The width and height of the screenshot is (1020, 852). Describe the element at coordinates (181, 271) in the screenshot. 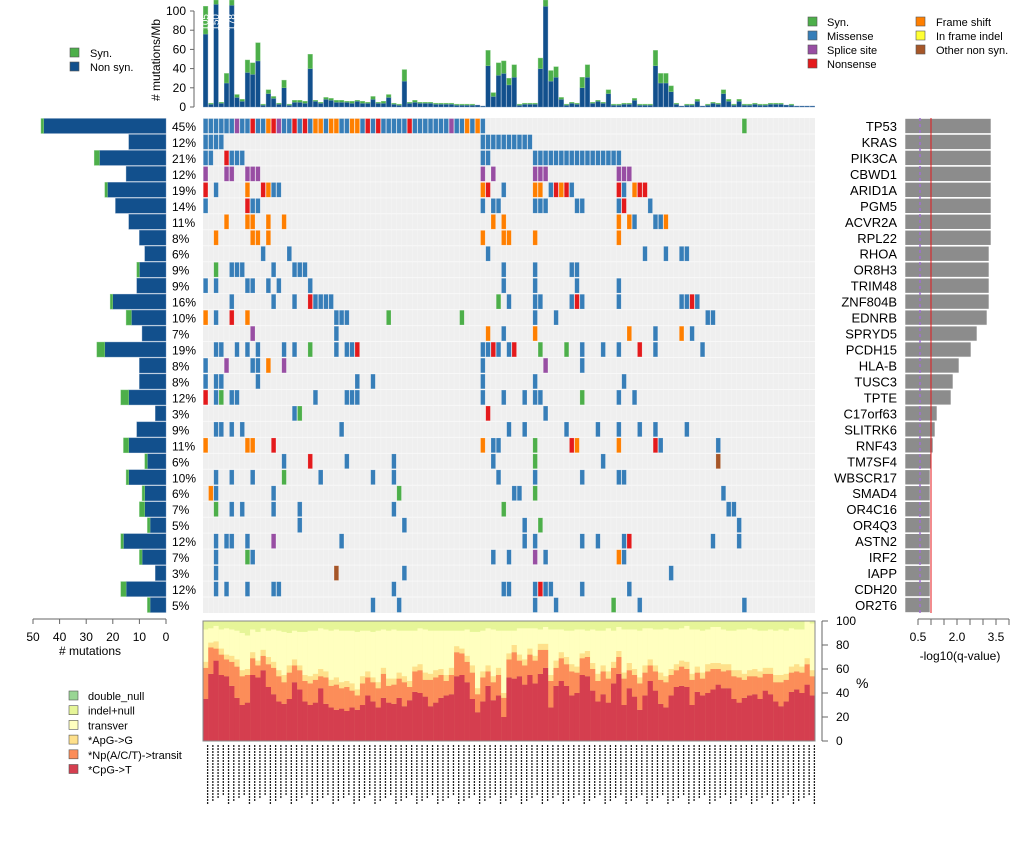

I see `gene-percent-label: 9%` at that location.